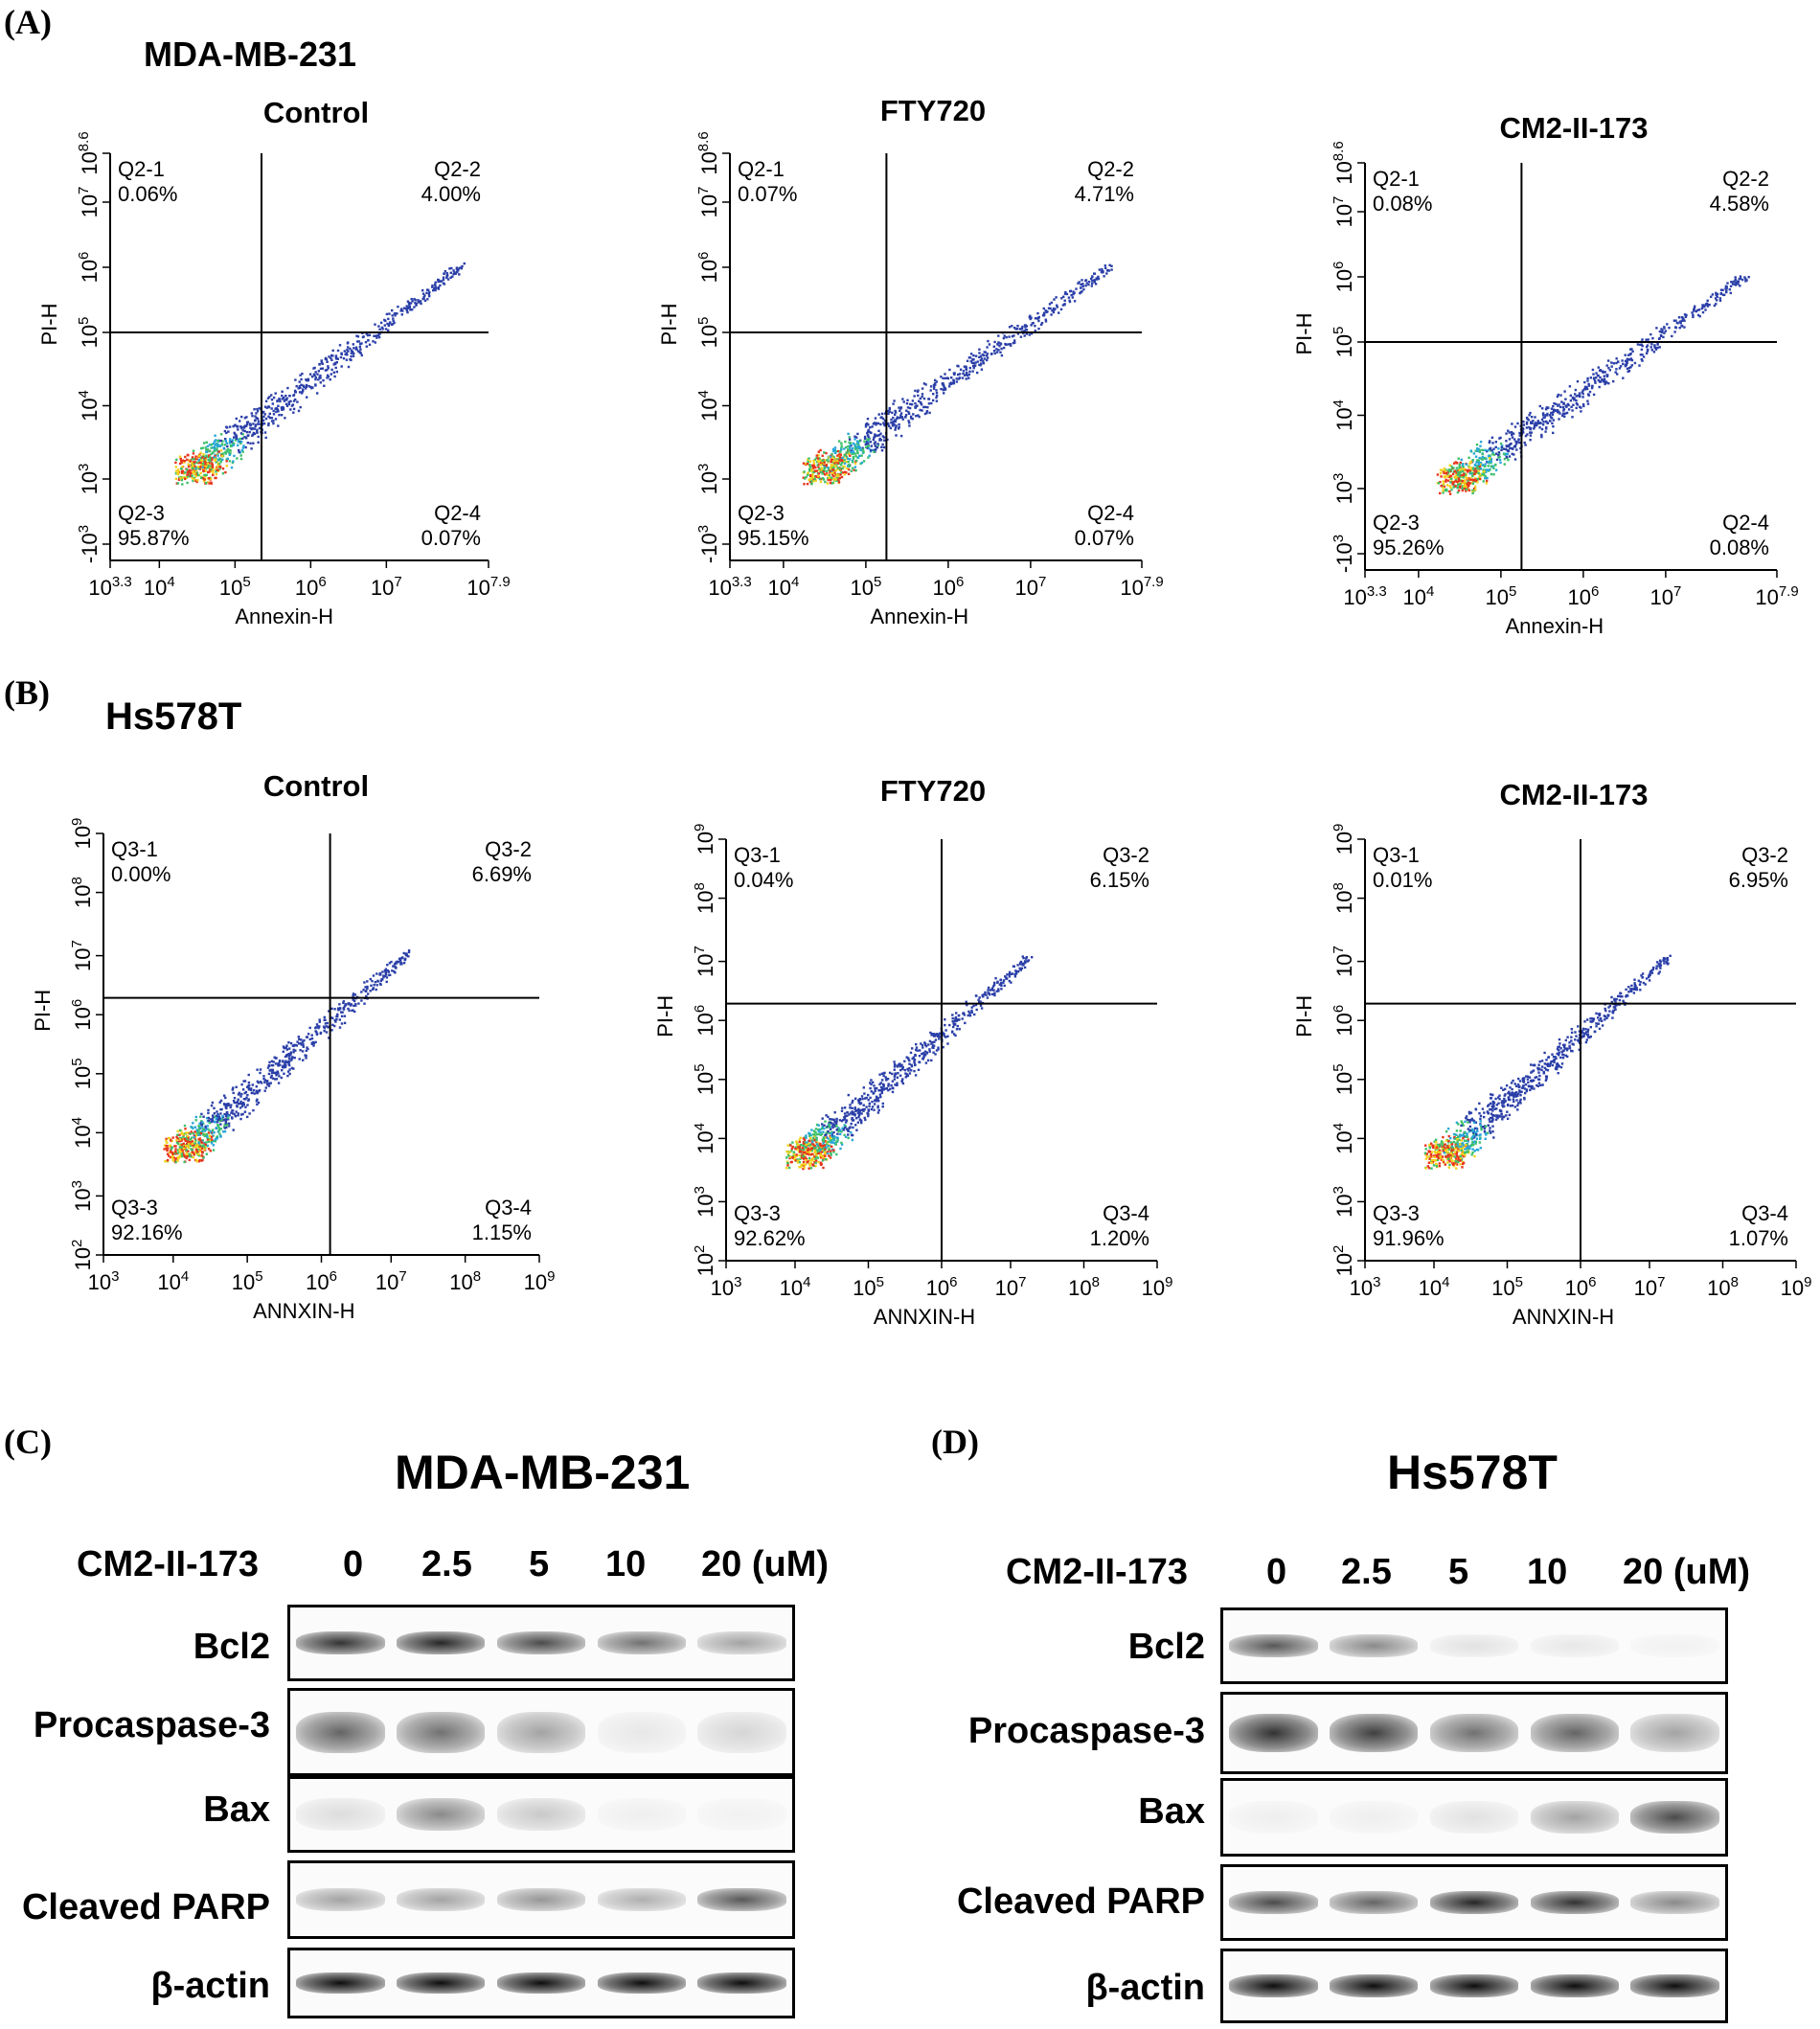 The width and height of the screenshot is (1820, 2029). What do you see at coordinates (147, 1232) in the screenshot?
I see `quadrant-q3-percent: 92.16%` at bounding box center [147, 1232].